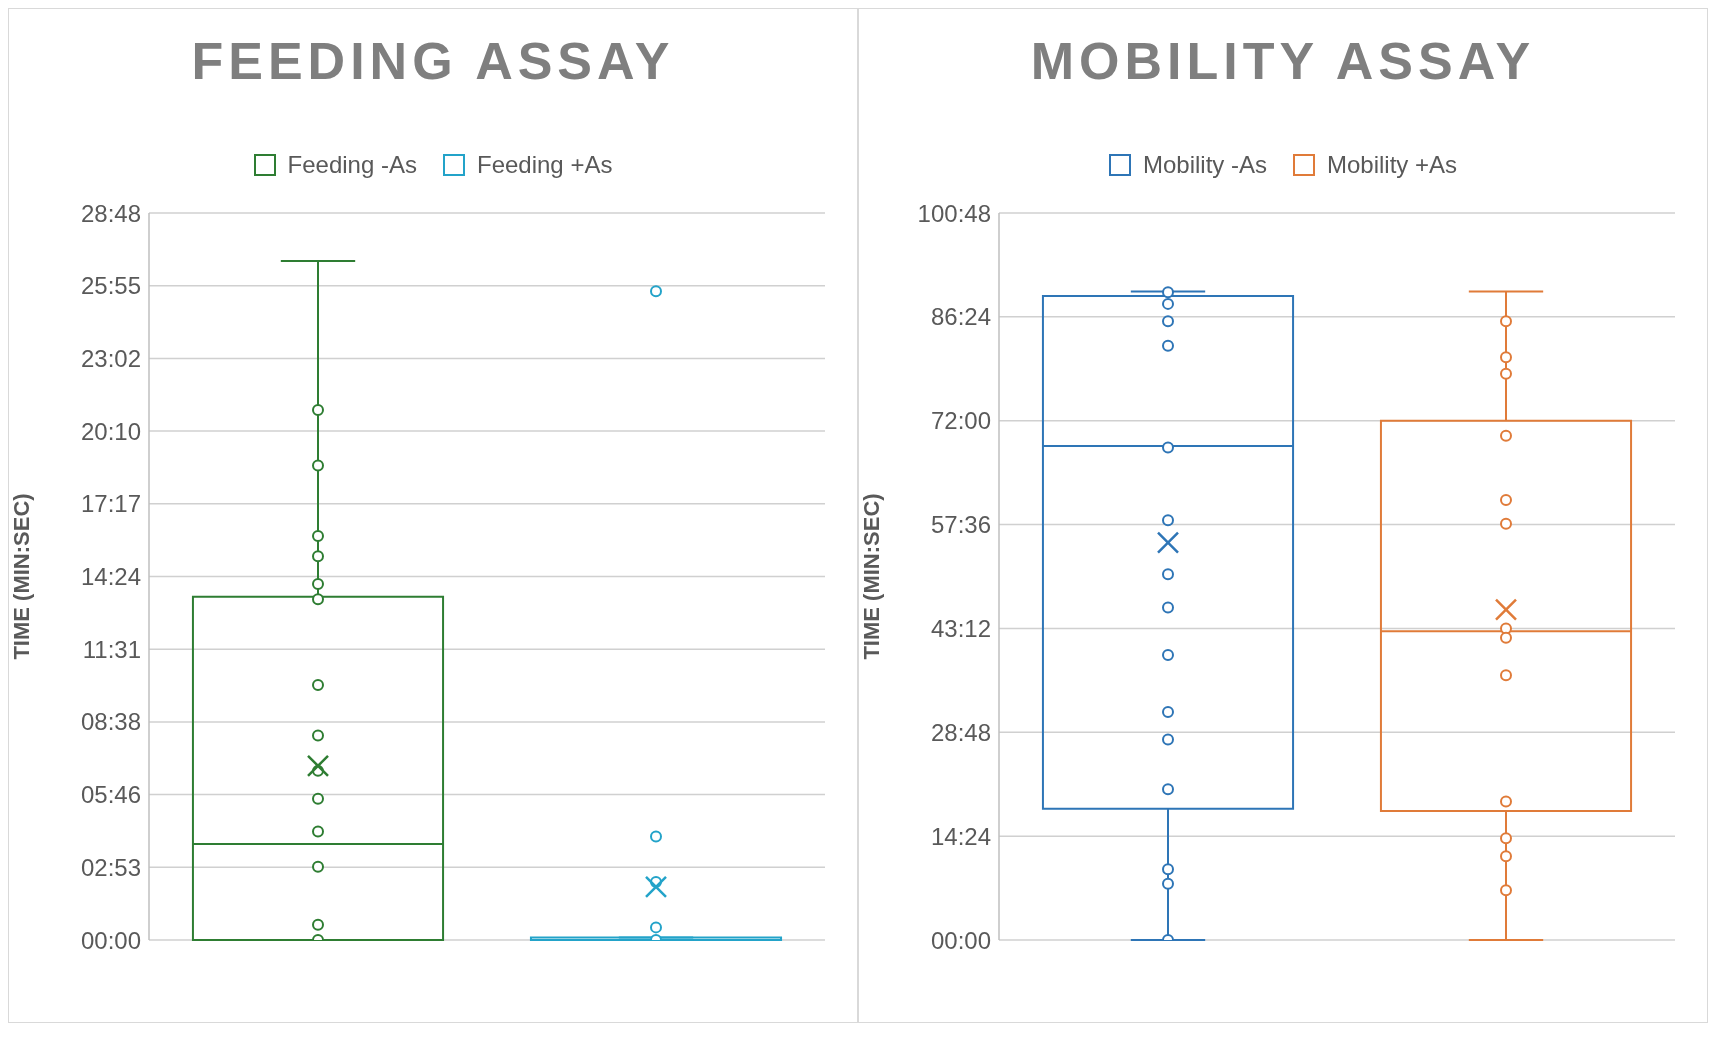  What do you see at coordinates (960, 525) in the screenshot?
I see `y-tick-label: 57:36` at bounding box center [960, 525].